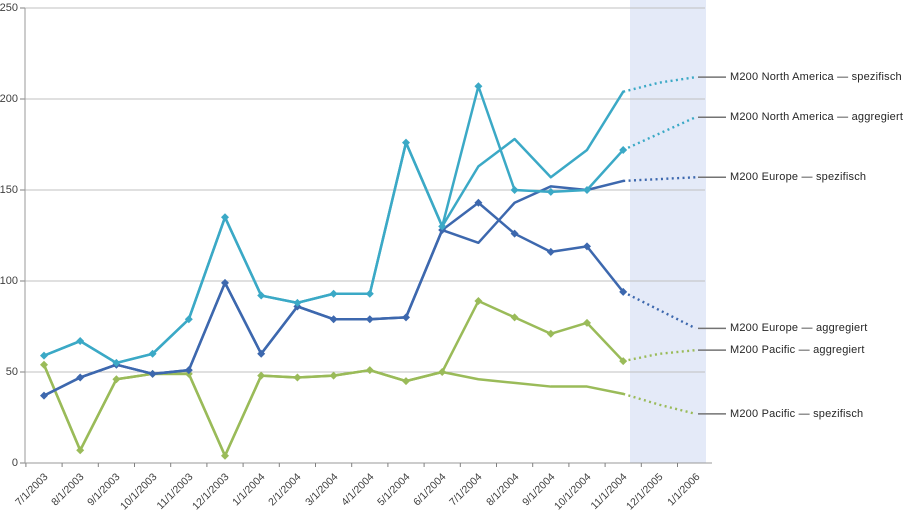  Describe the element at coordinates (817, 117) in the screenshot. I see `series-label: M200 North America — aggregiert` at that location.